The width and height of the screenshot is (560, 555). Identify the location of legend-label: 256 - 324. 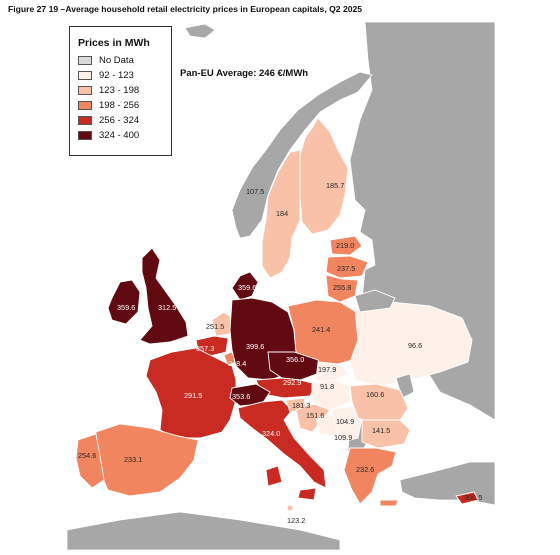
(119, 120).